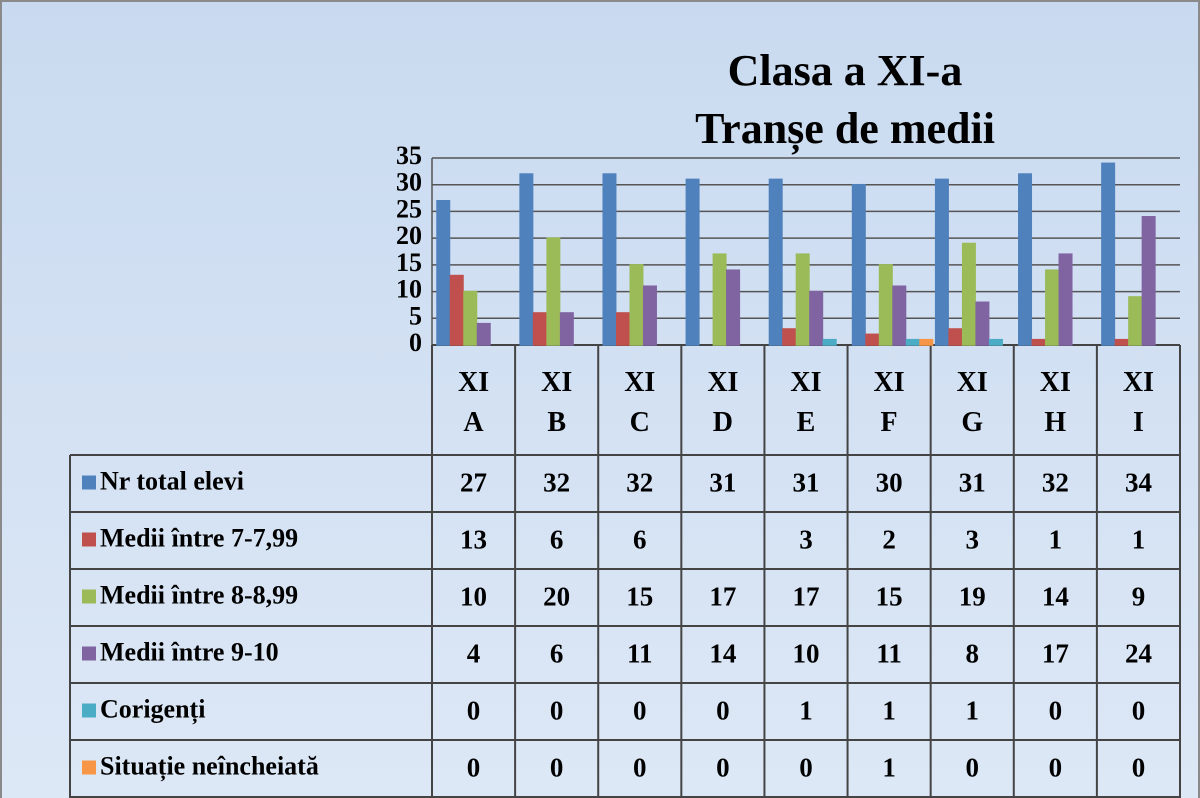 Image resolution: width=1200 pixels, height=798 pixels. I want to click on category-cell: XI C, so click(640, 402).